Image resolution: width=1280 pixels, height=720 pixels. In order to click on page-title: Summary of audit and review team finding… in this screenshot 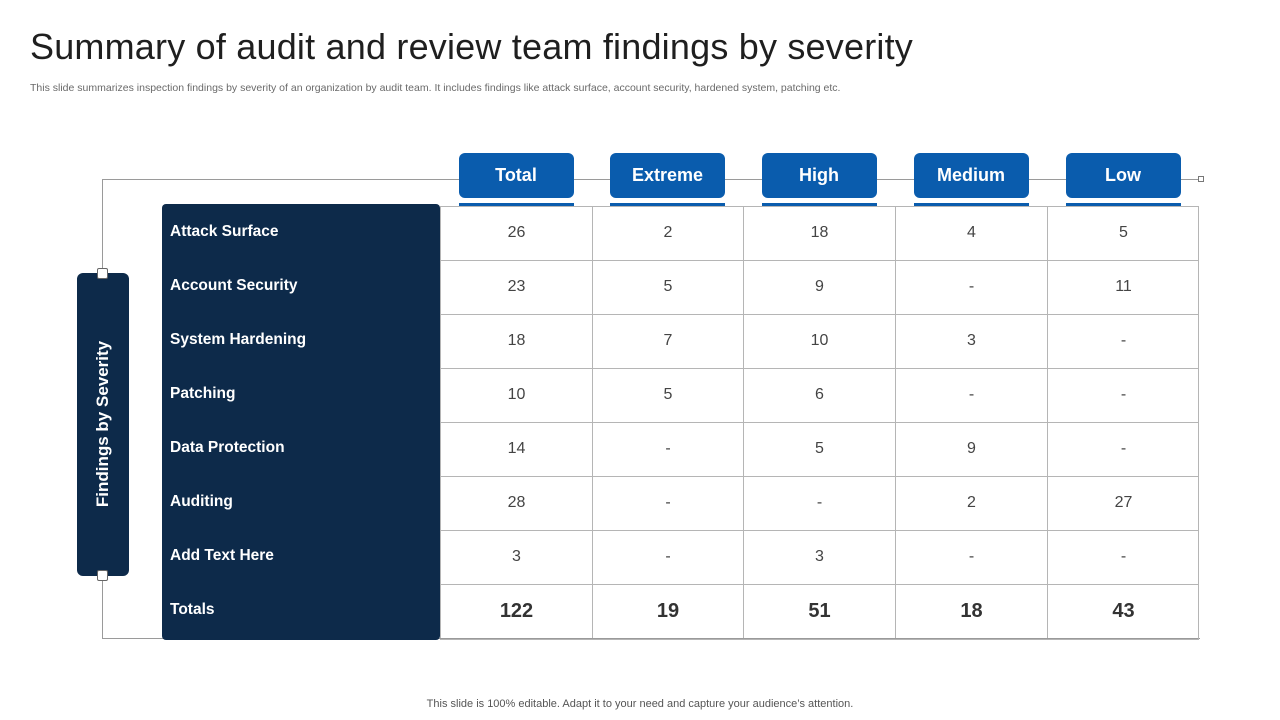, I will do `click(471, 46)`.